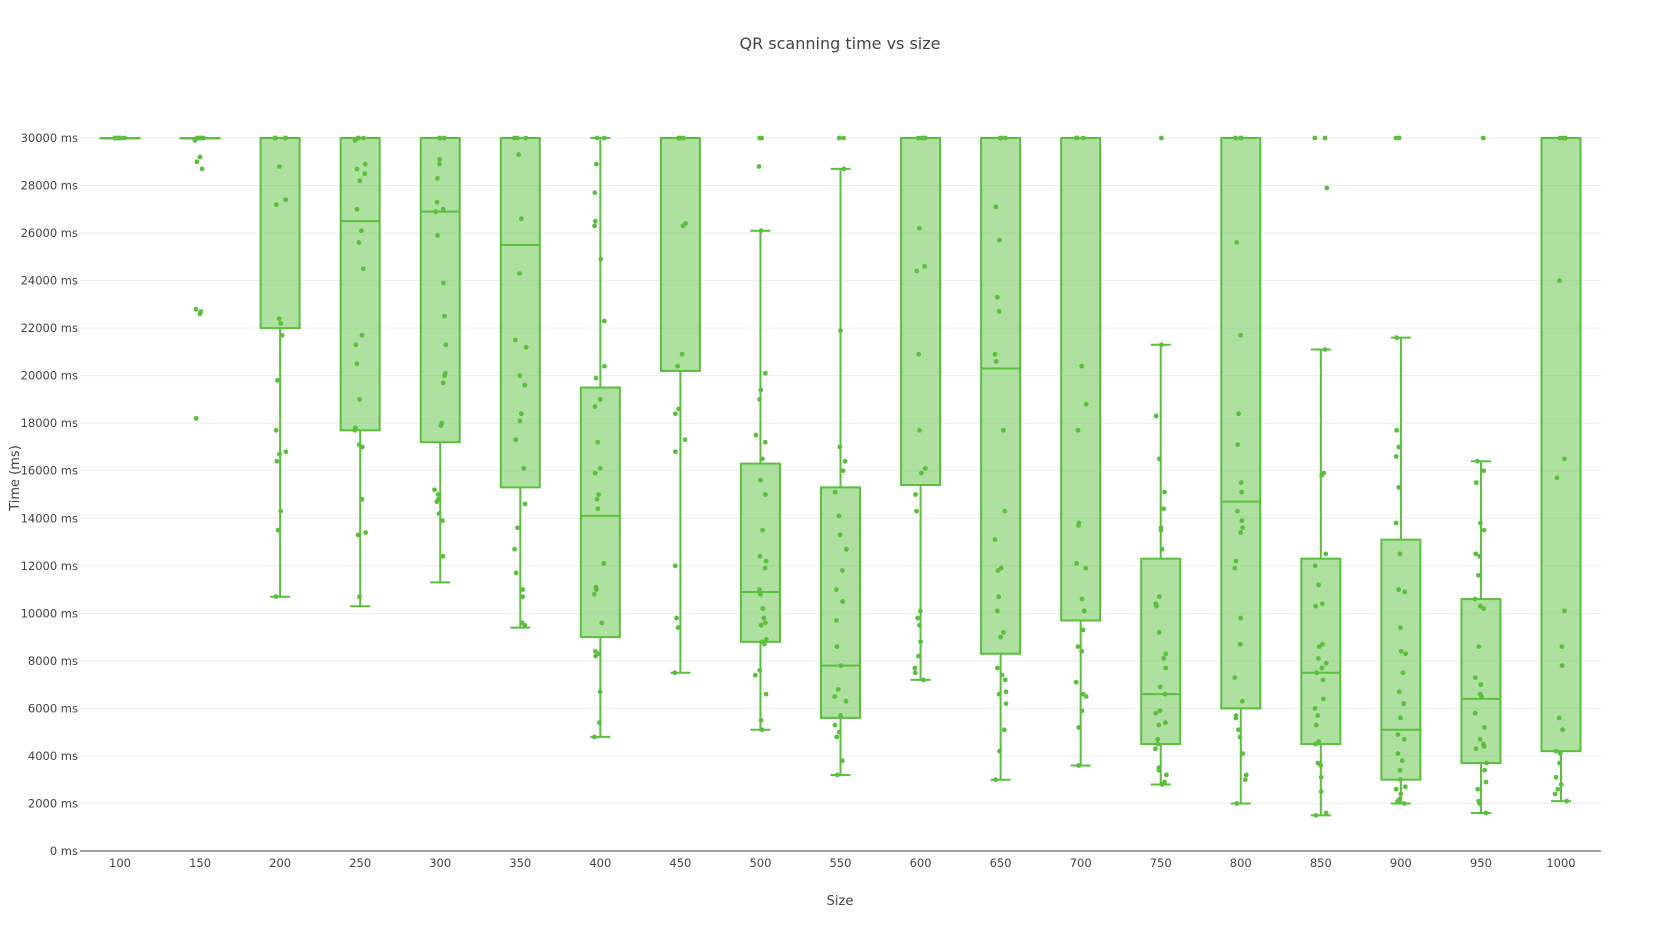 This screenshot has width=1672, height=930. I want to click on x-tick-label: 500, so click(760, 863).